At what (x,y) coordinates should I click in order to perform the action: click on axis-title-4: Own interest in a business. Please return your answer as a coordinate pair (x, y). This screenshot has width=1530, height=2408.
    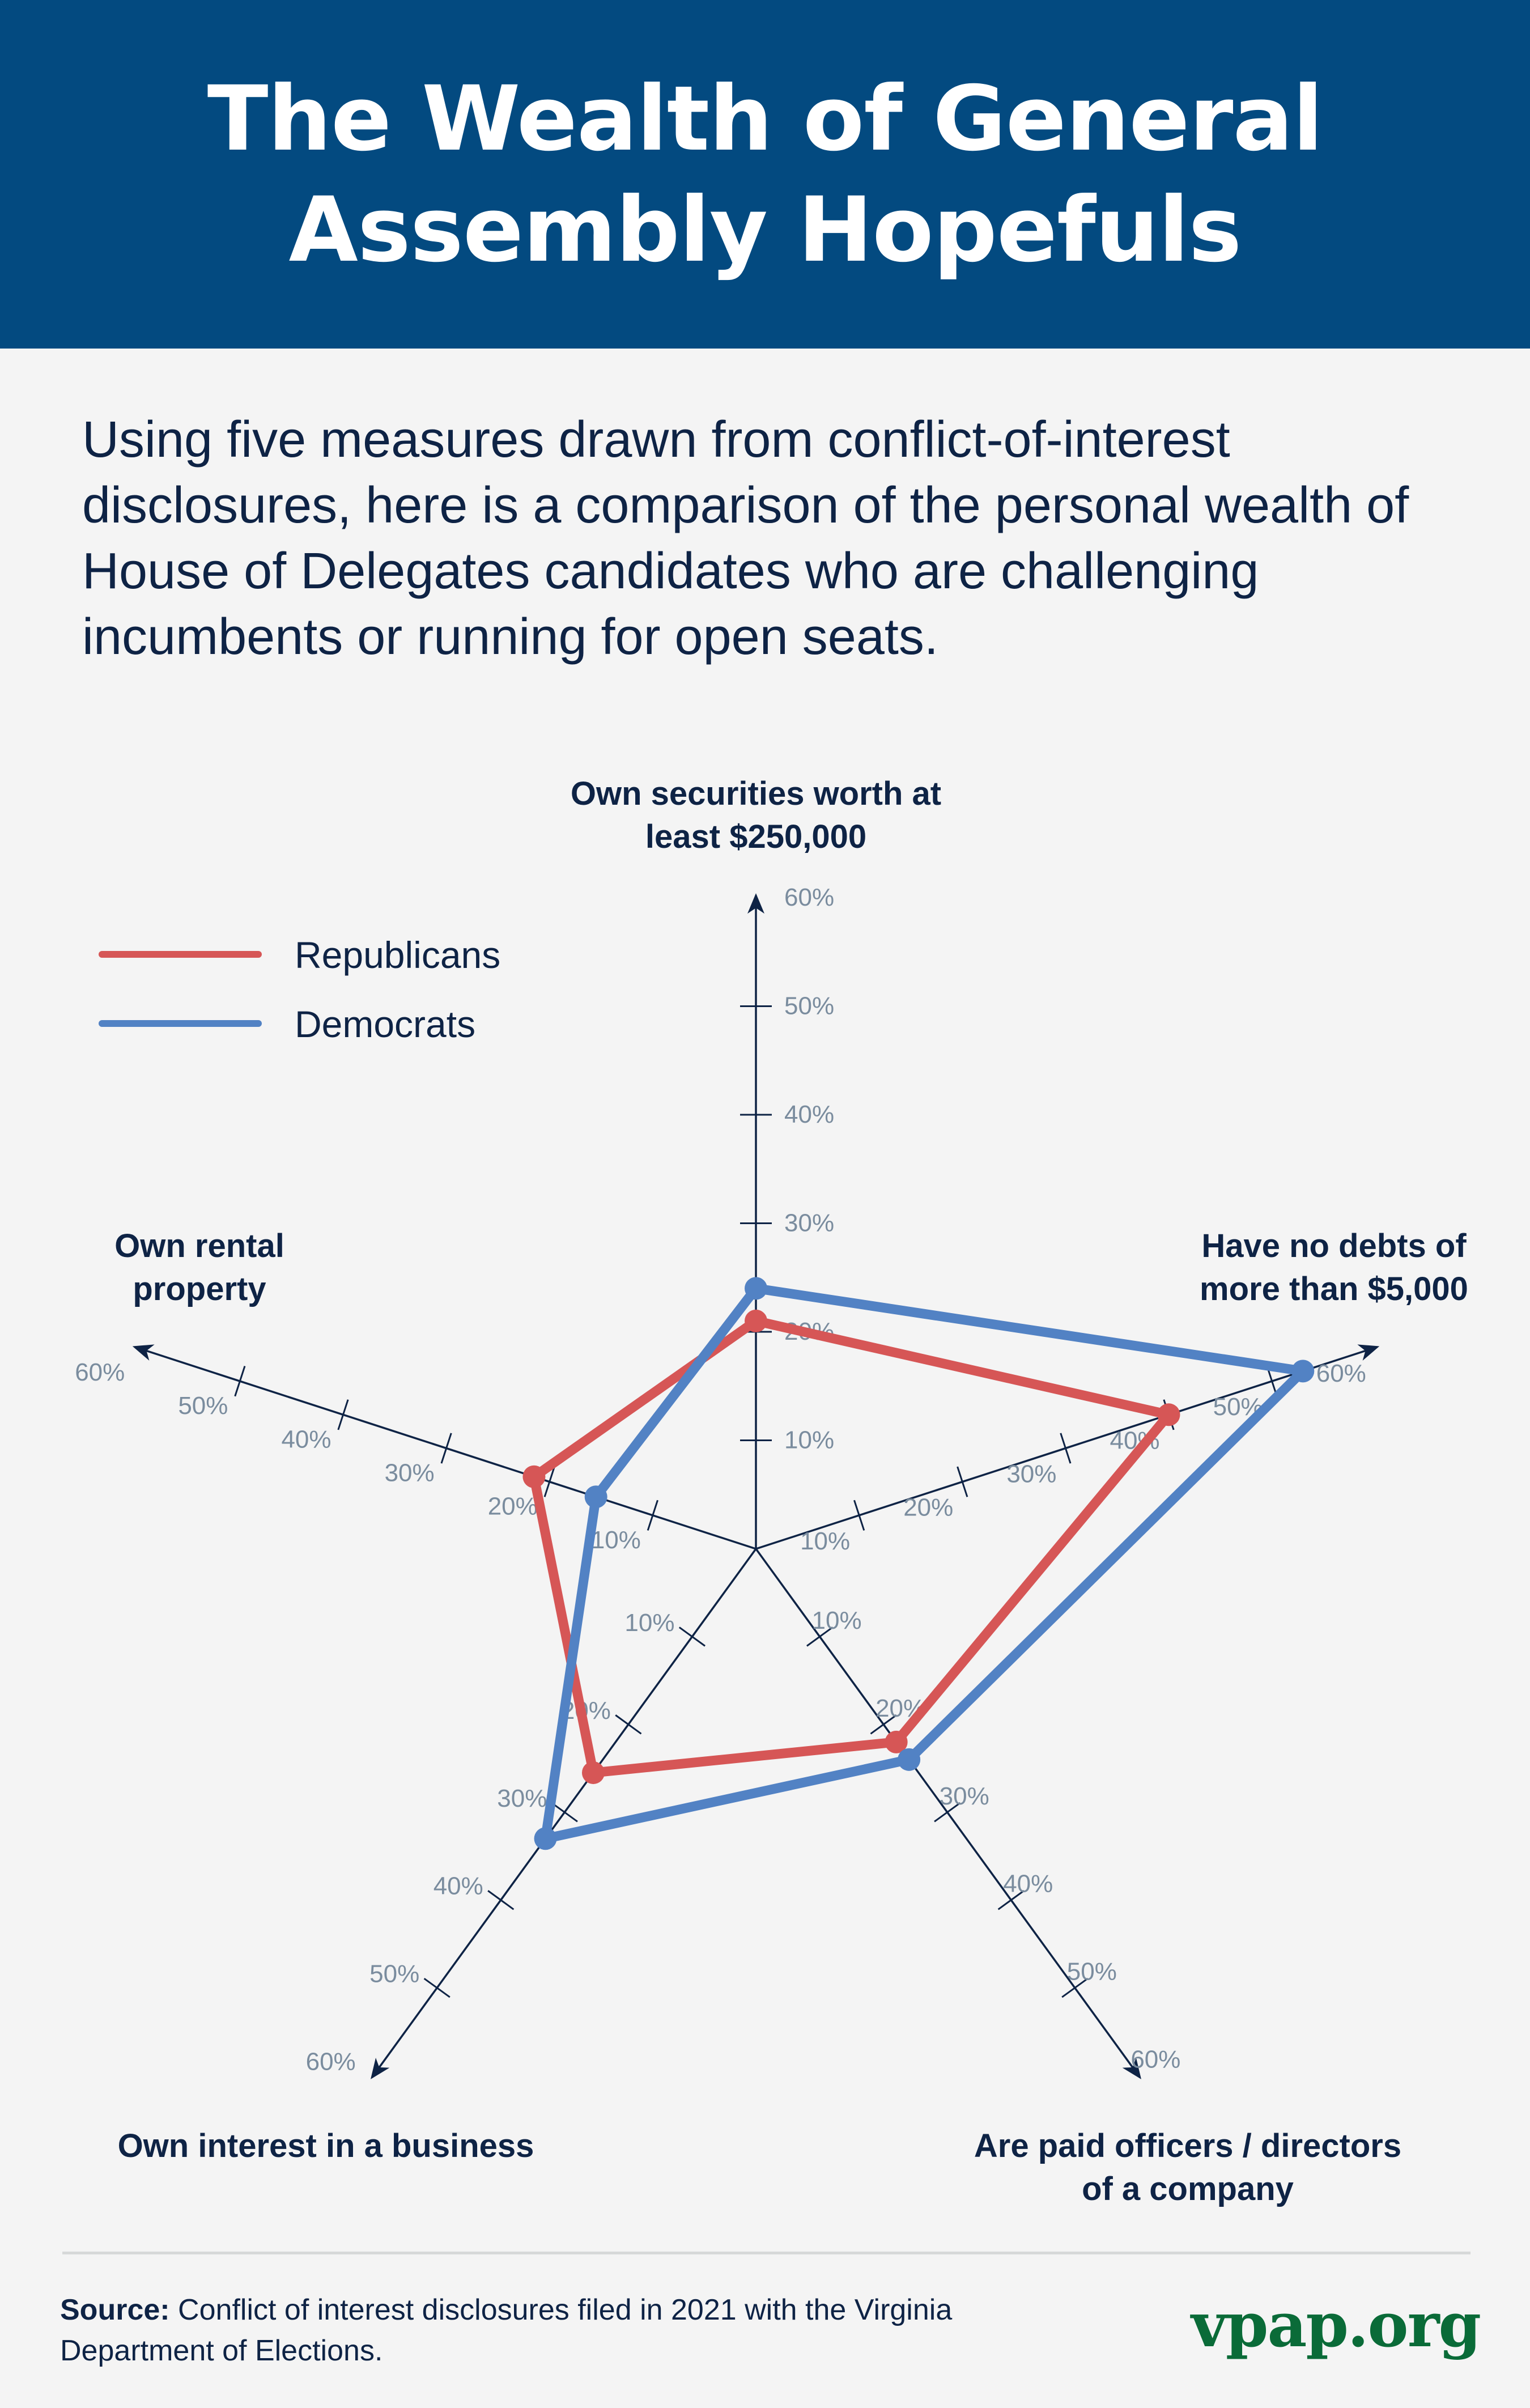
    Looking at the image, I should click on (326, 2145).